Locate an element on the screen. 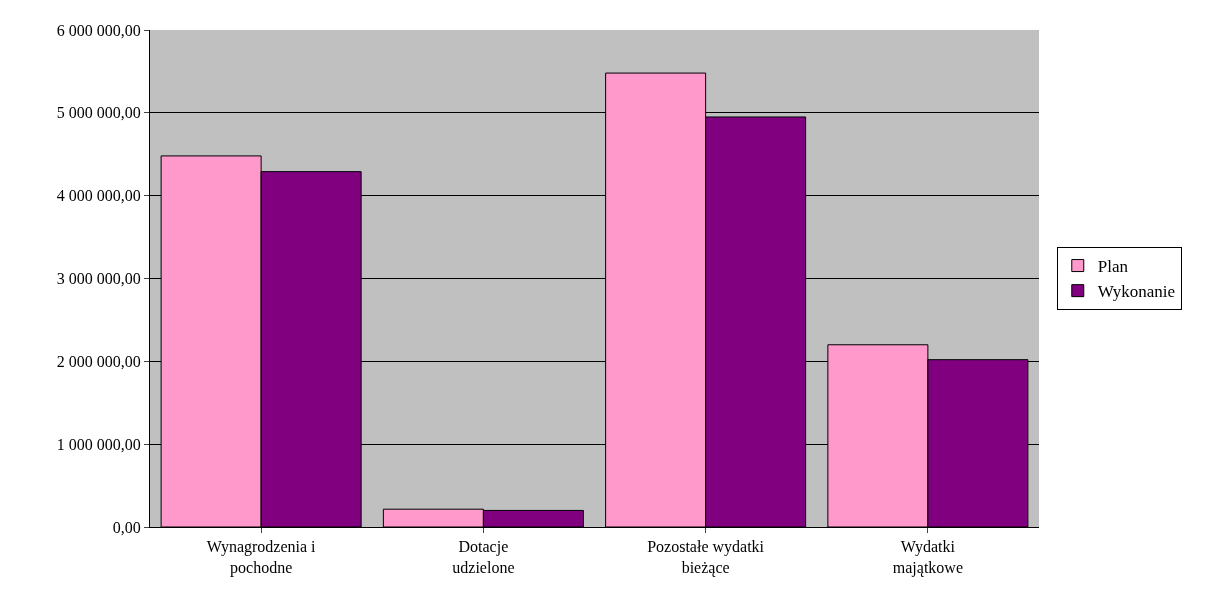  legend-label: Wykonanie is located at coordinates (1136, 292).